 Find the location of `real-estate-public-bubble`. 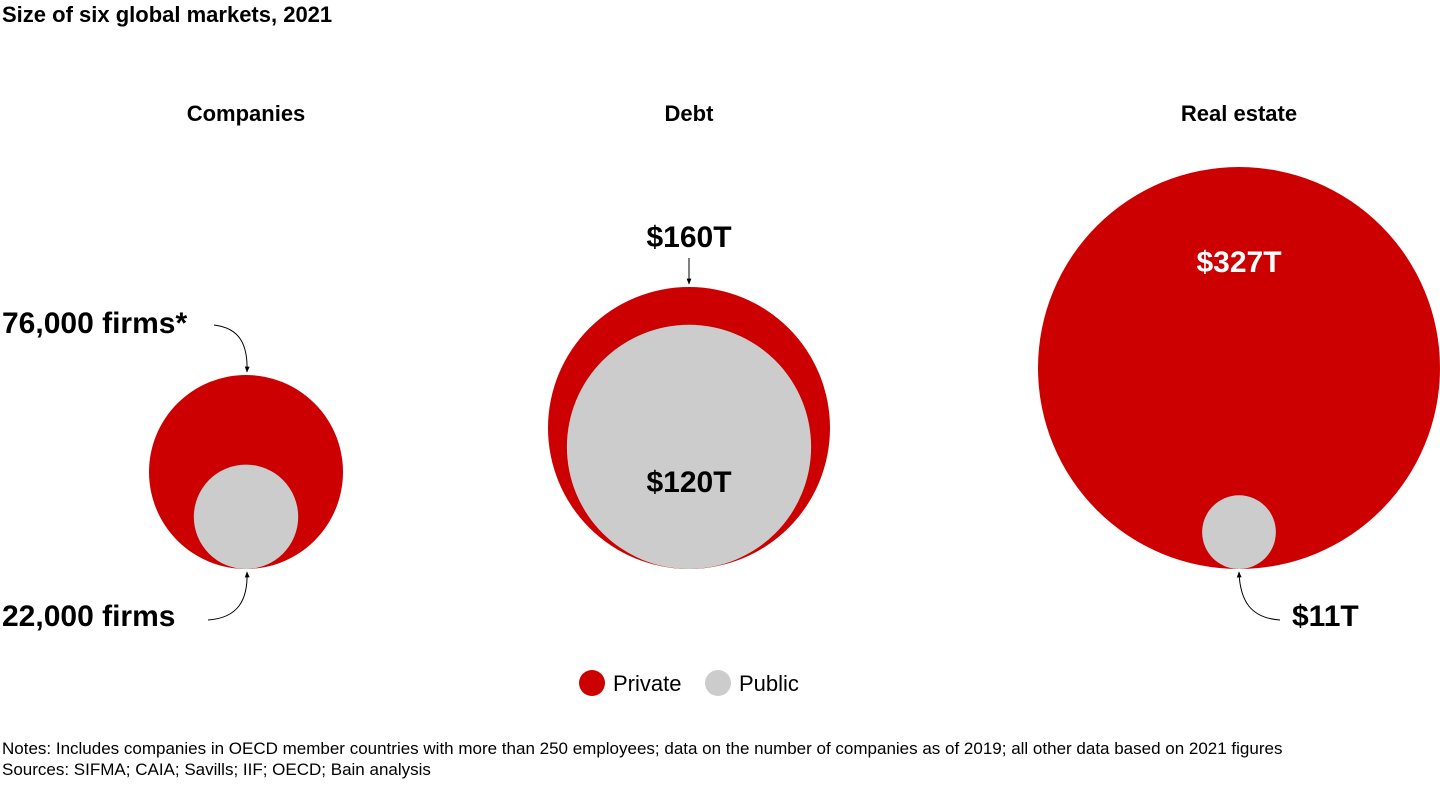

real-estate-public-bubble is located at coordinates (1239, 532).